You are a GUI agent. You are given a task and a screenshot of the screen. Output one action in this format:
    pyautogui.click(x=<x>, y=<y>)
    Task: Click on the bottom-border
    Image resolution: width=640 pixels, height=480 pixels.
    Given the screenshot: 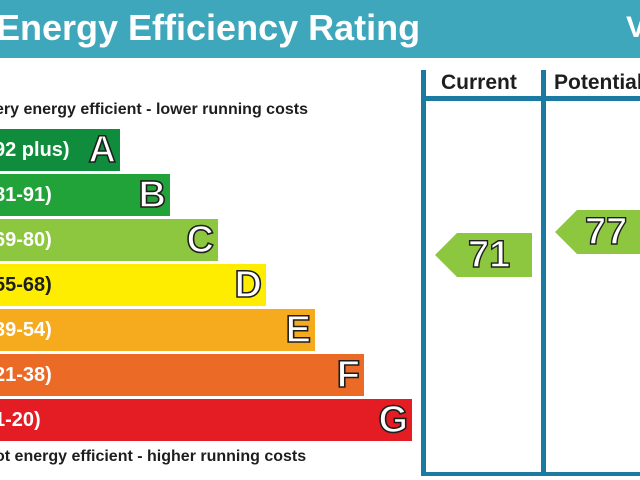 What is the action you would take?
    pyautogui.click(x=530, y=474)
    